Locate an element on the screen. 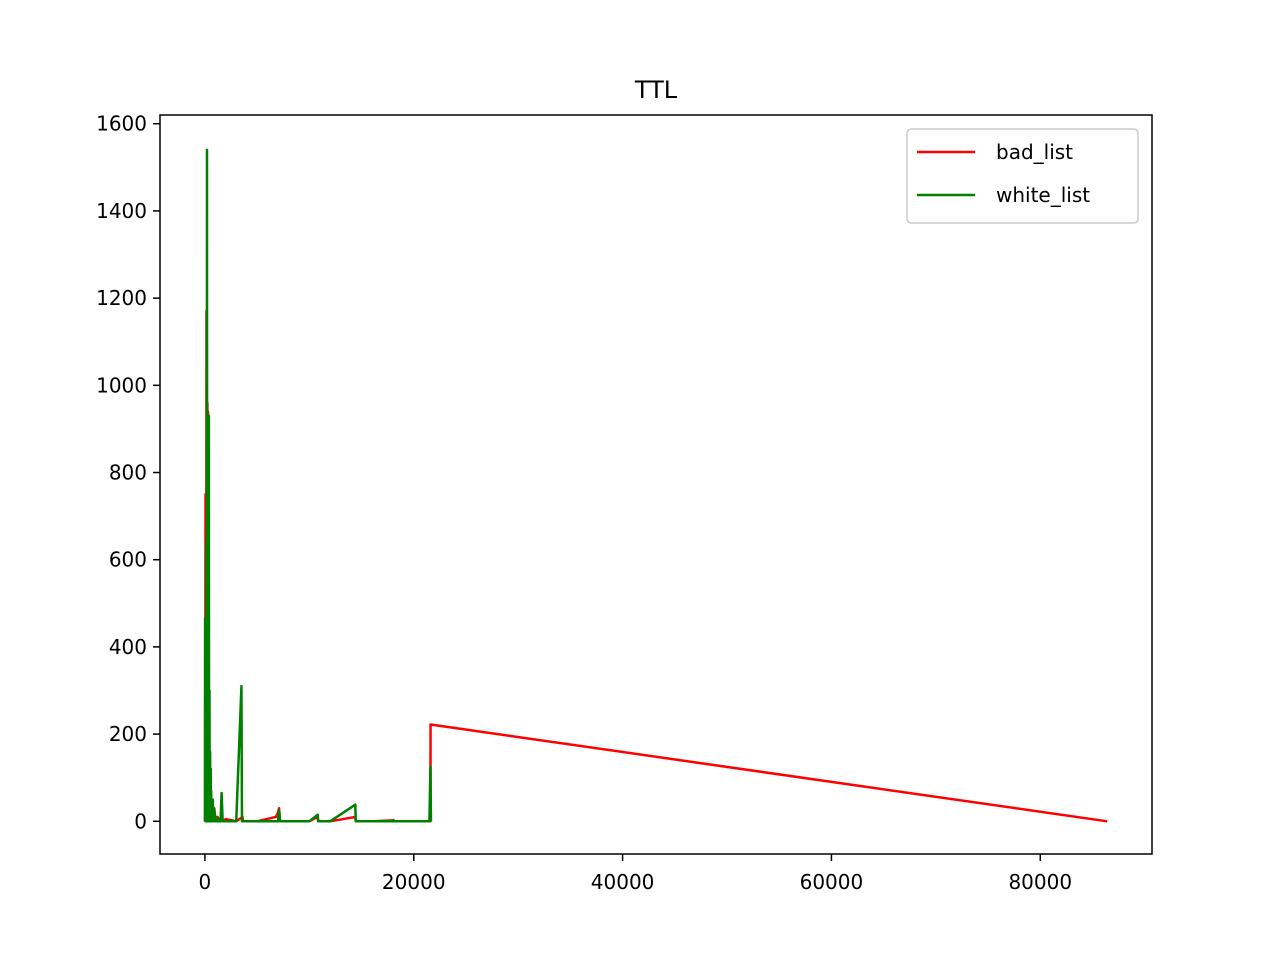 The image size is (1280, 960). y-tick-label: 1200 is located at coordinates (121, 298).